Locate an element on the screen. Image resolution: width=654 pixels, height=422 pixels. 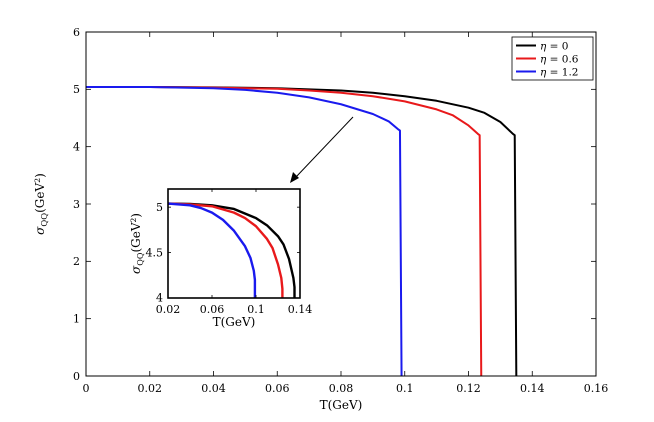
main-x-tick-label-7: 0.14 is located at coordinates (532, 388).